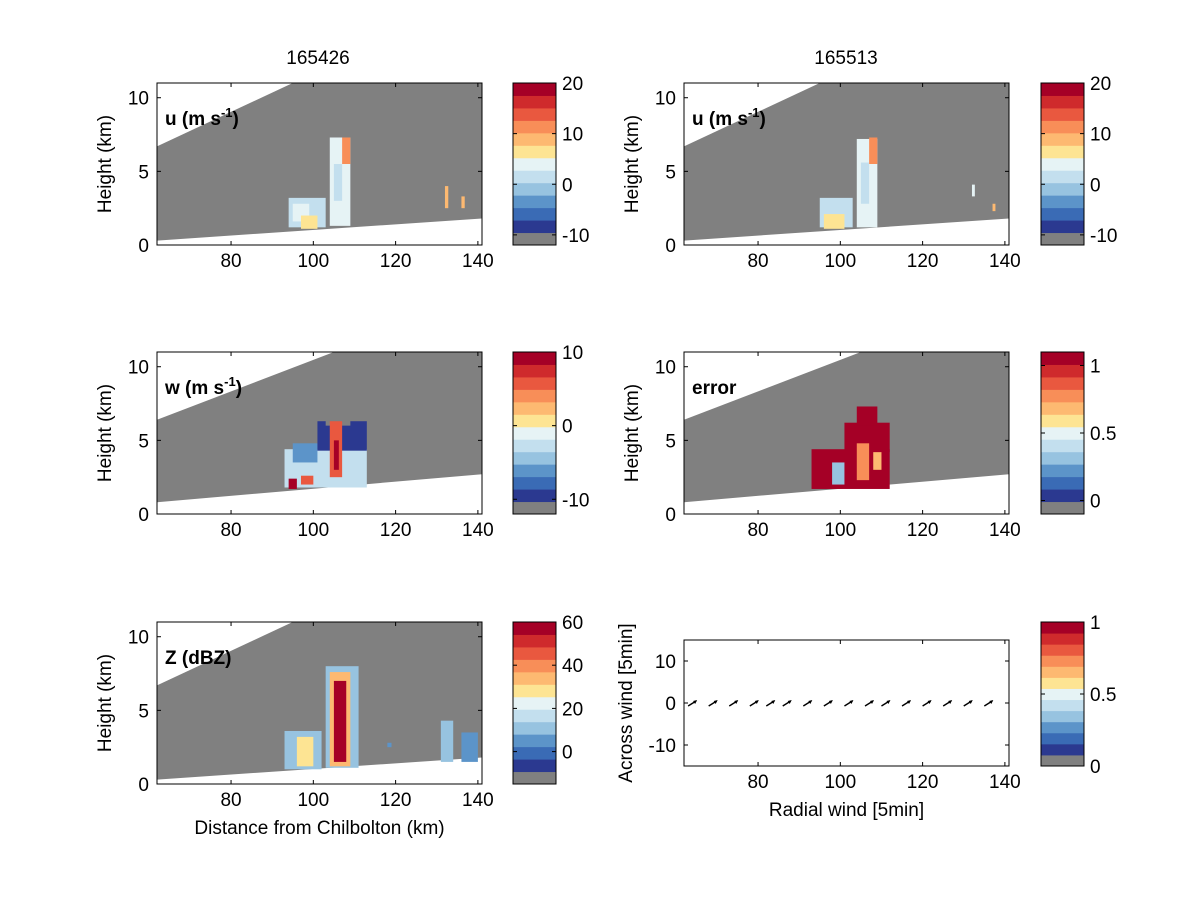  What do you see at coordinates (845, 58) in the screenshot?
I see `column-title-right: 165513` at bounding box center [845, 58].